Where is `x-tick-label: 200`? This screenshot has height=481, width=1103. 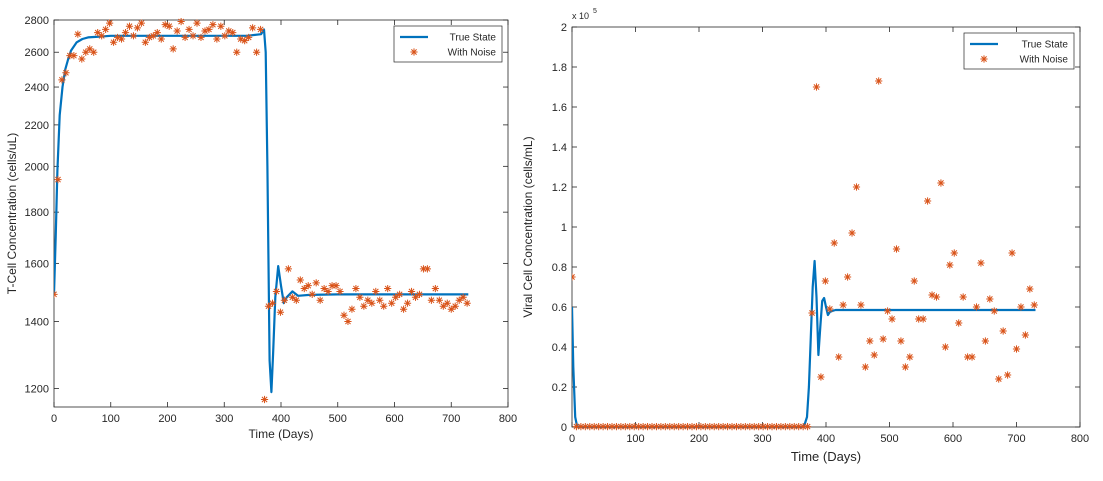 x-tick-label: 200 is located at coordinates (167, 419).